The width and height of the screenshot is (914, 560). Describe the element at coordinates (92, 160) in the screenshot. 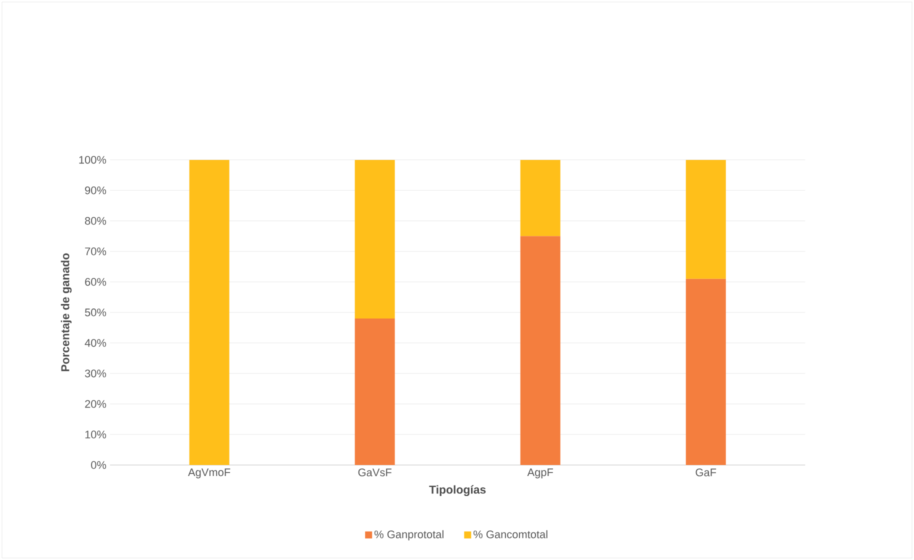

I see `y-tick-label: 100%` at that location.